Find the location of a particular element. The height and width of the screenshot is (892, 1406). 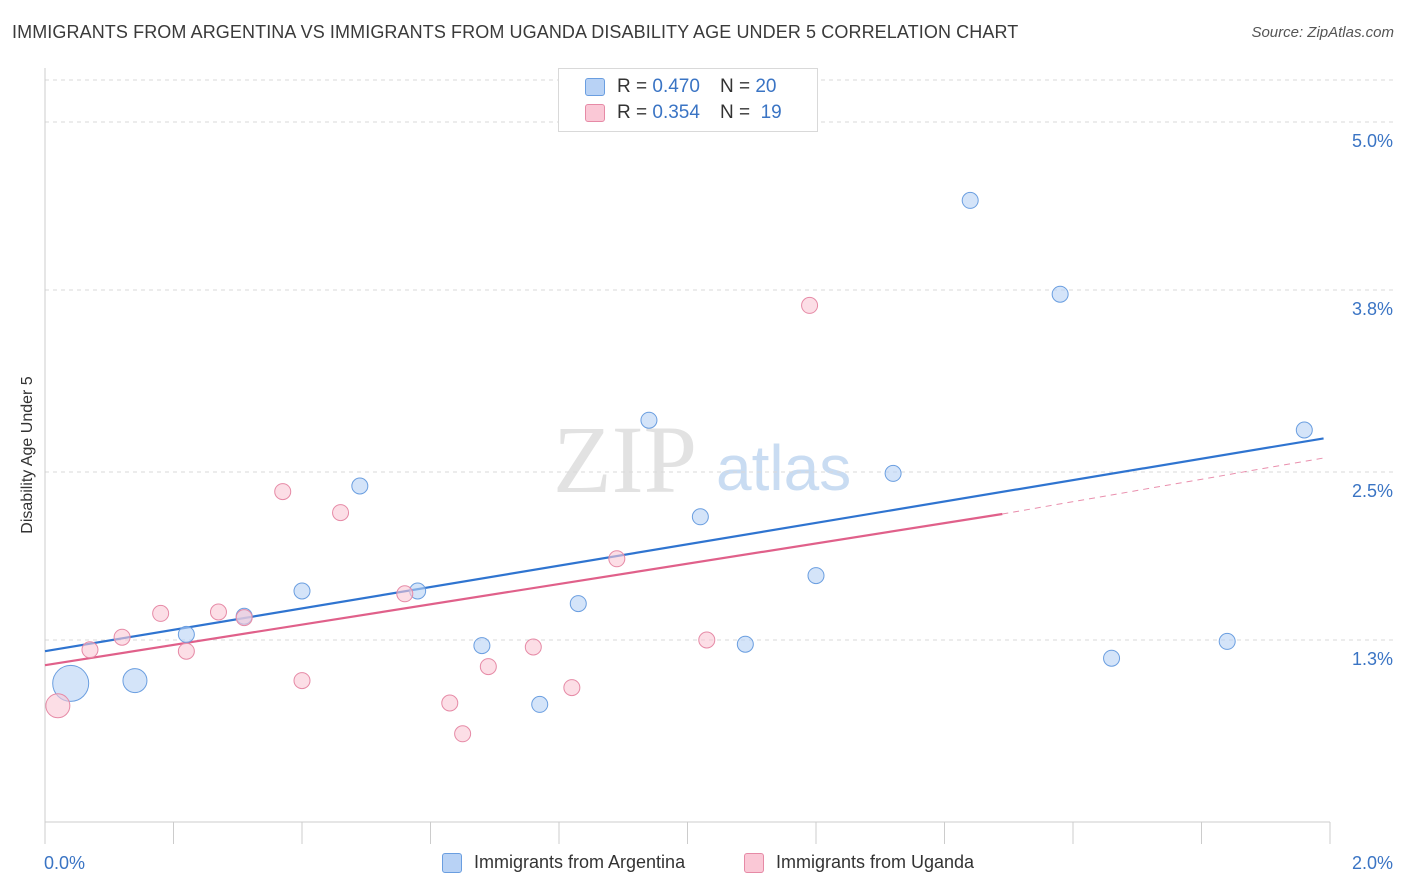

legend-label-uganda: Immigrants from Uganda is located at coordinates (875, 862).